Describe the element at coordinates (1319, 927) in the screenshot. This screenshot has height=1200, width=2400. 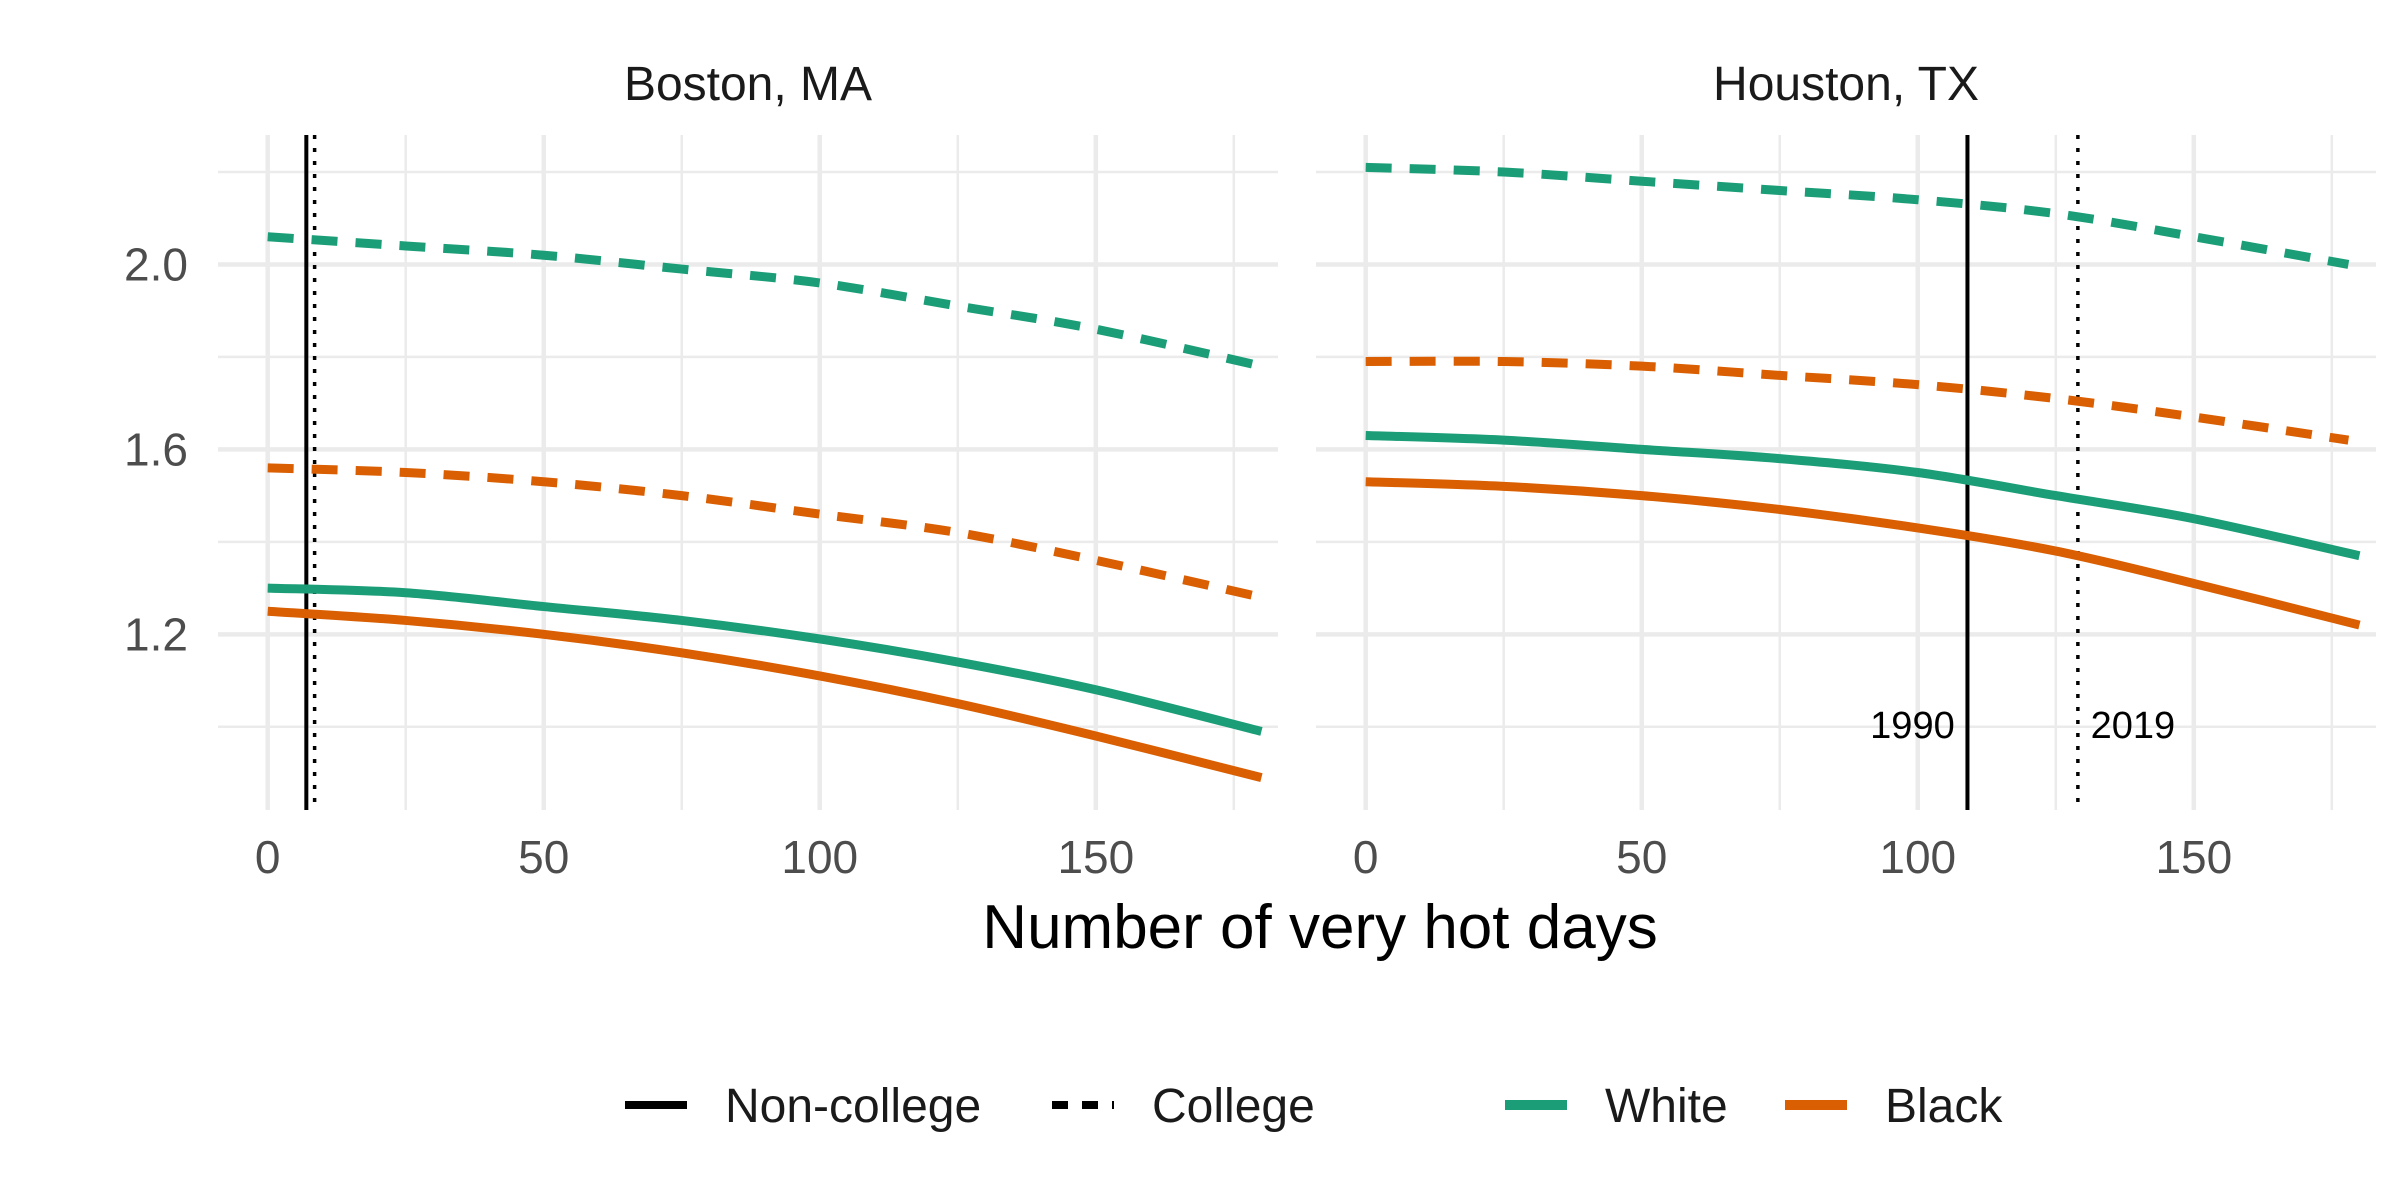
I see `x-axis-title: Number of very hot days` at that location.